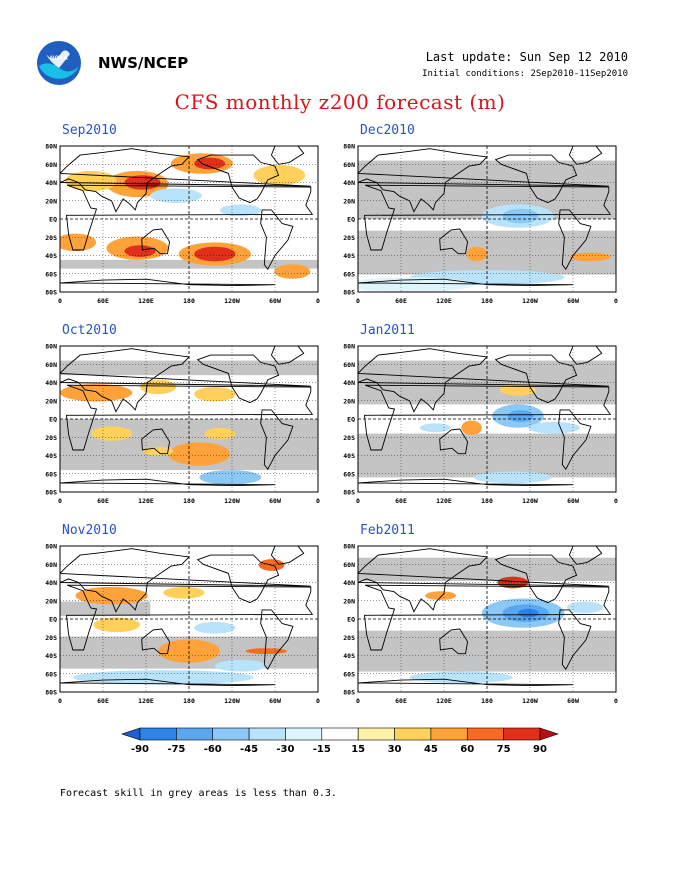  I want to click on svg-text: NOAA, so click(59, 59).